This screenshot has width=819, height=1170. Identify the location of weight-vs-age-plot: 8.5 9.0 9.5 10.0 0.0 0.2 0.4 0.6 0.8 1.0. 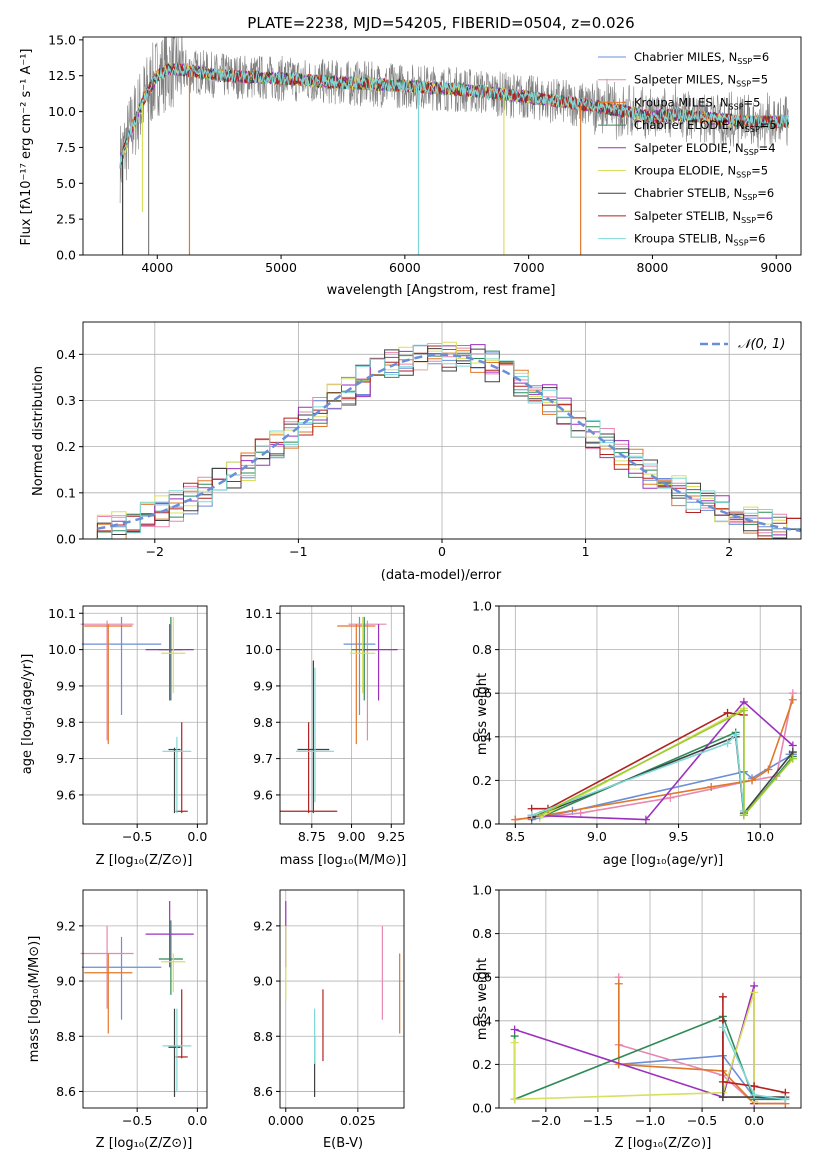
(637, 721).